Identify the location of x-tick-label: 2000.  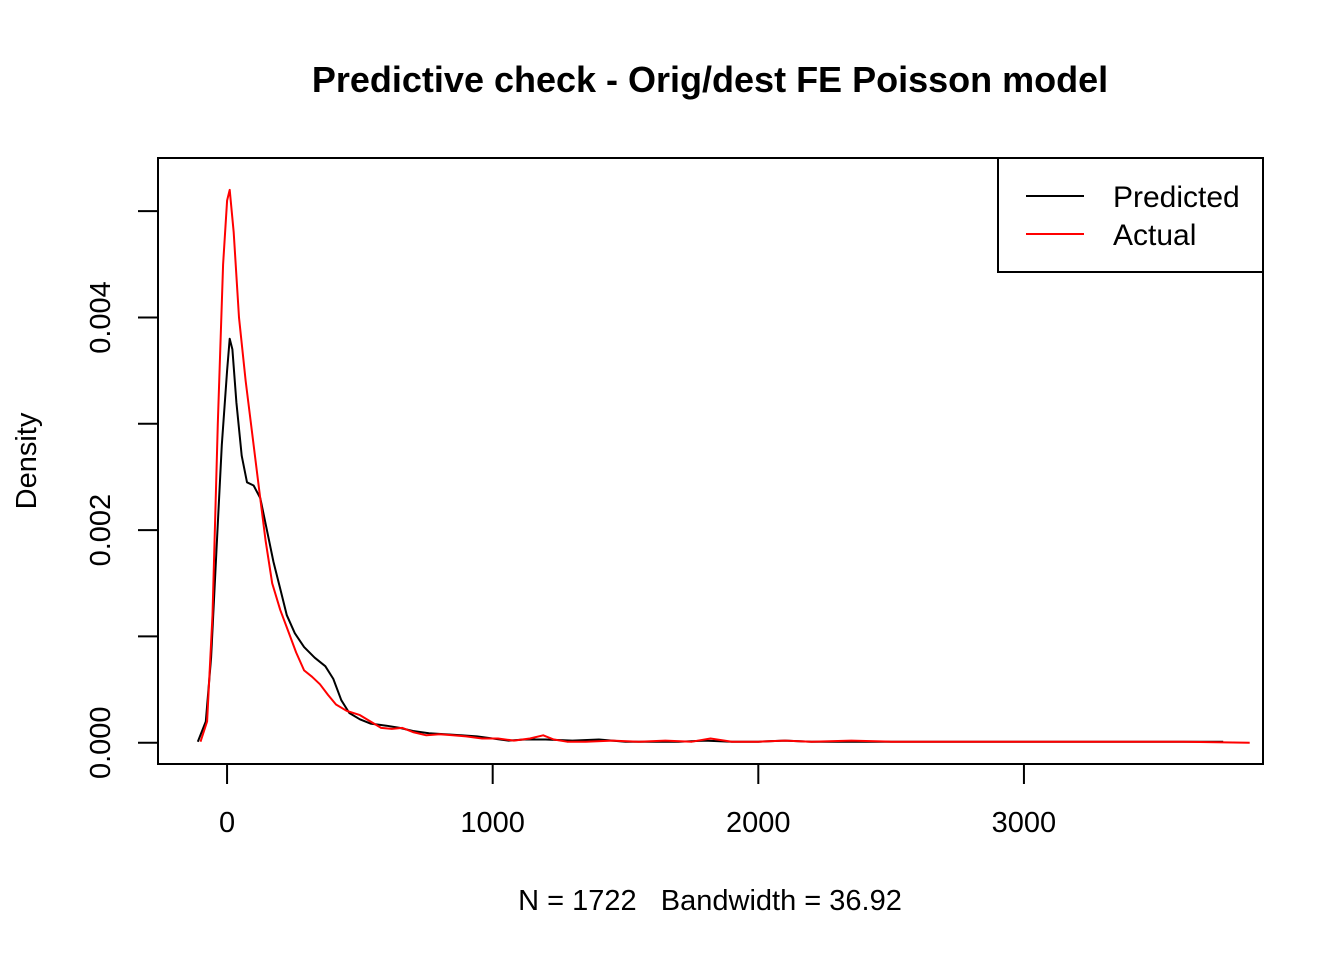
(758, 823).